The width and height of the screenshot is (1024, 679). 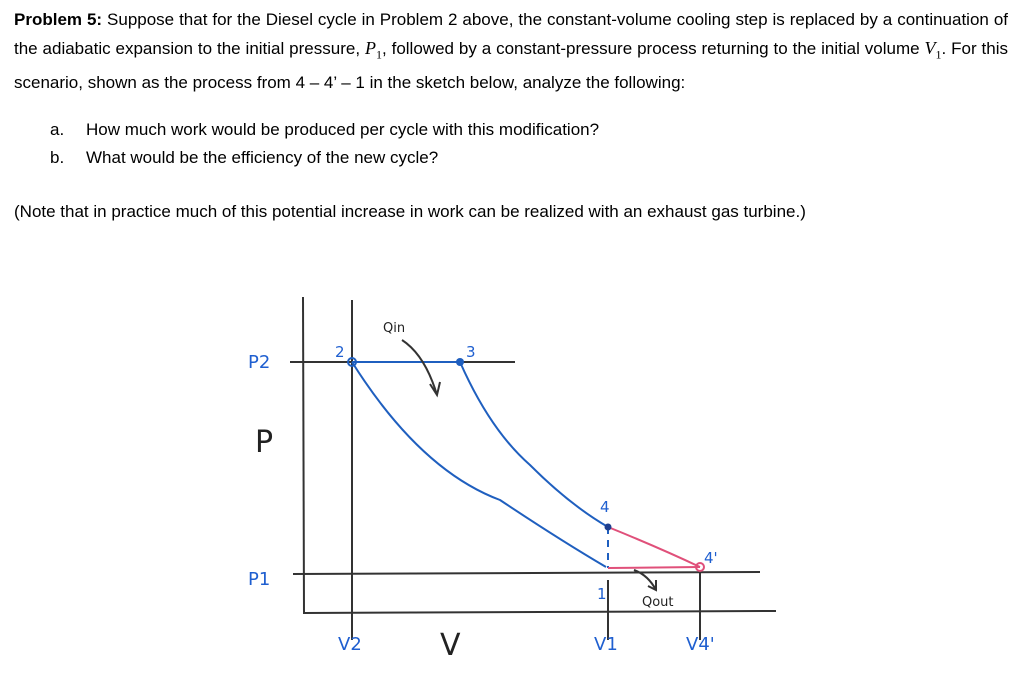 I want to click on point-3-label: 3, so click(x=471, y=352).